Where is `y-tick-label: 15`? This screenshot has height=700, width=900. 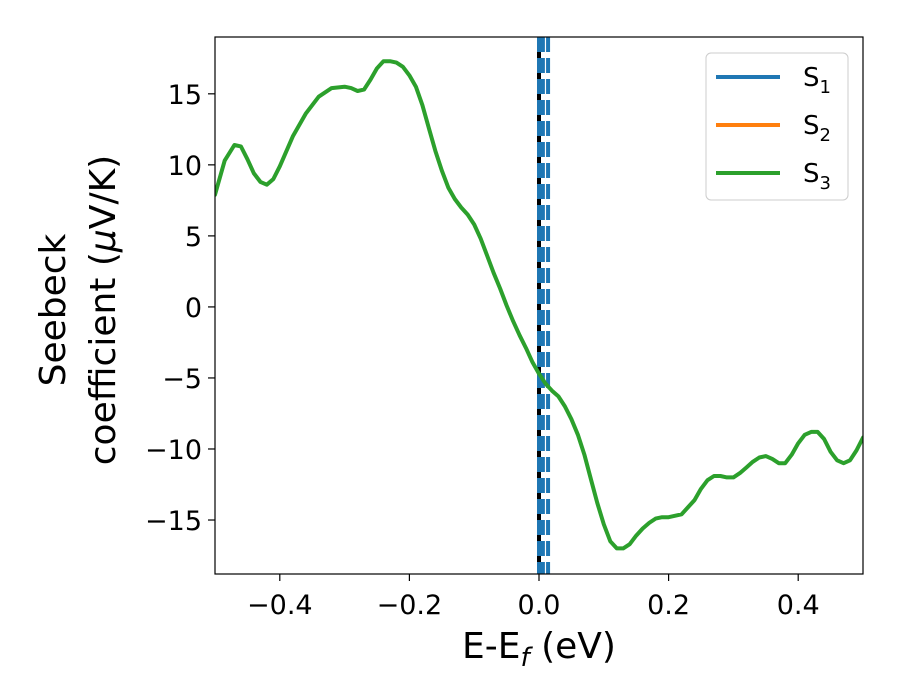
y-tick-label: 15 is located at coordinates (185, 95).